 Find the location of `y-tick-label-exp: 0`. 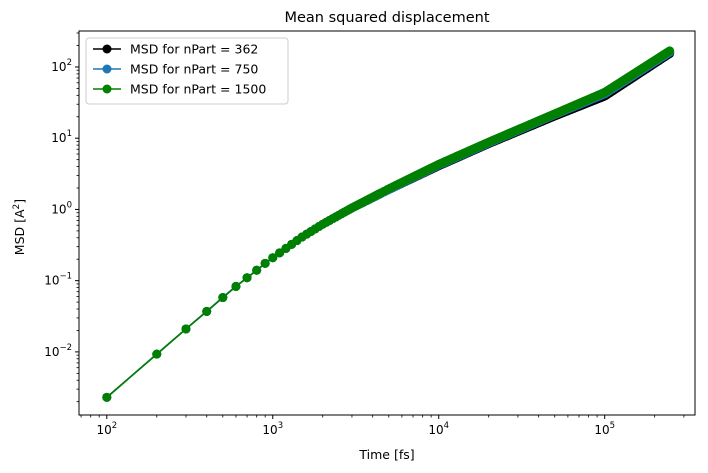

y-tick-label-exp: 0 is located at coordinates (69, 205).